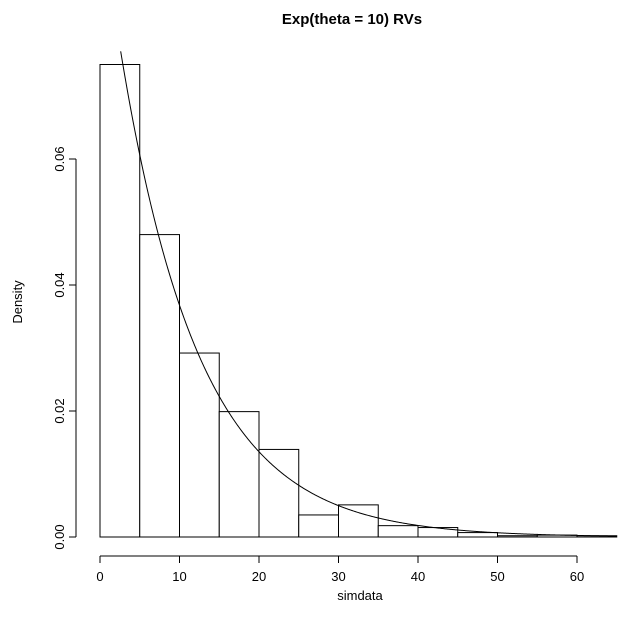  I want to click on x-tick-label: 30, so click(338, 576).